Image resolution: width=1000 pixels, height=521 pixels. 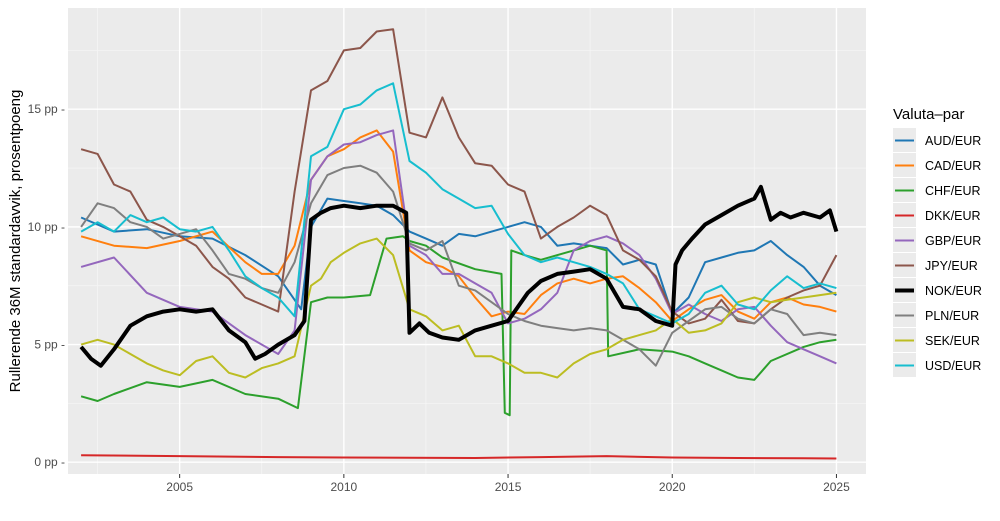 I want to click on legend-label-gbp-eur: GBP/EUR, so click(x=953, y=241).